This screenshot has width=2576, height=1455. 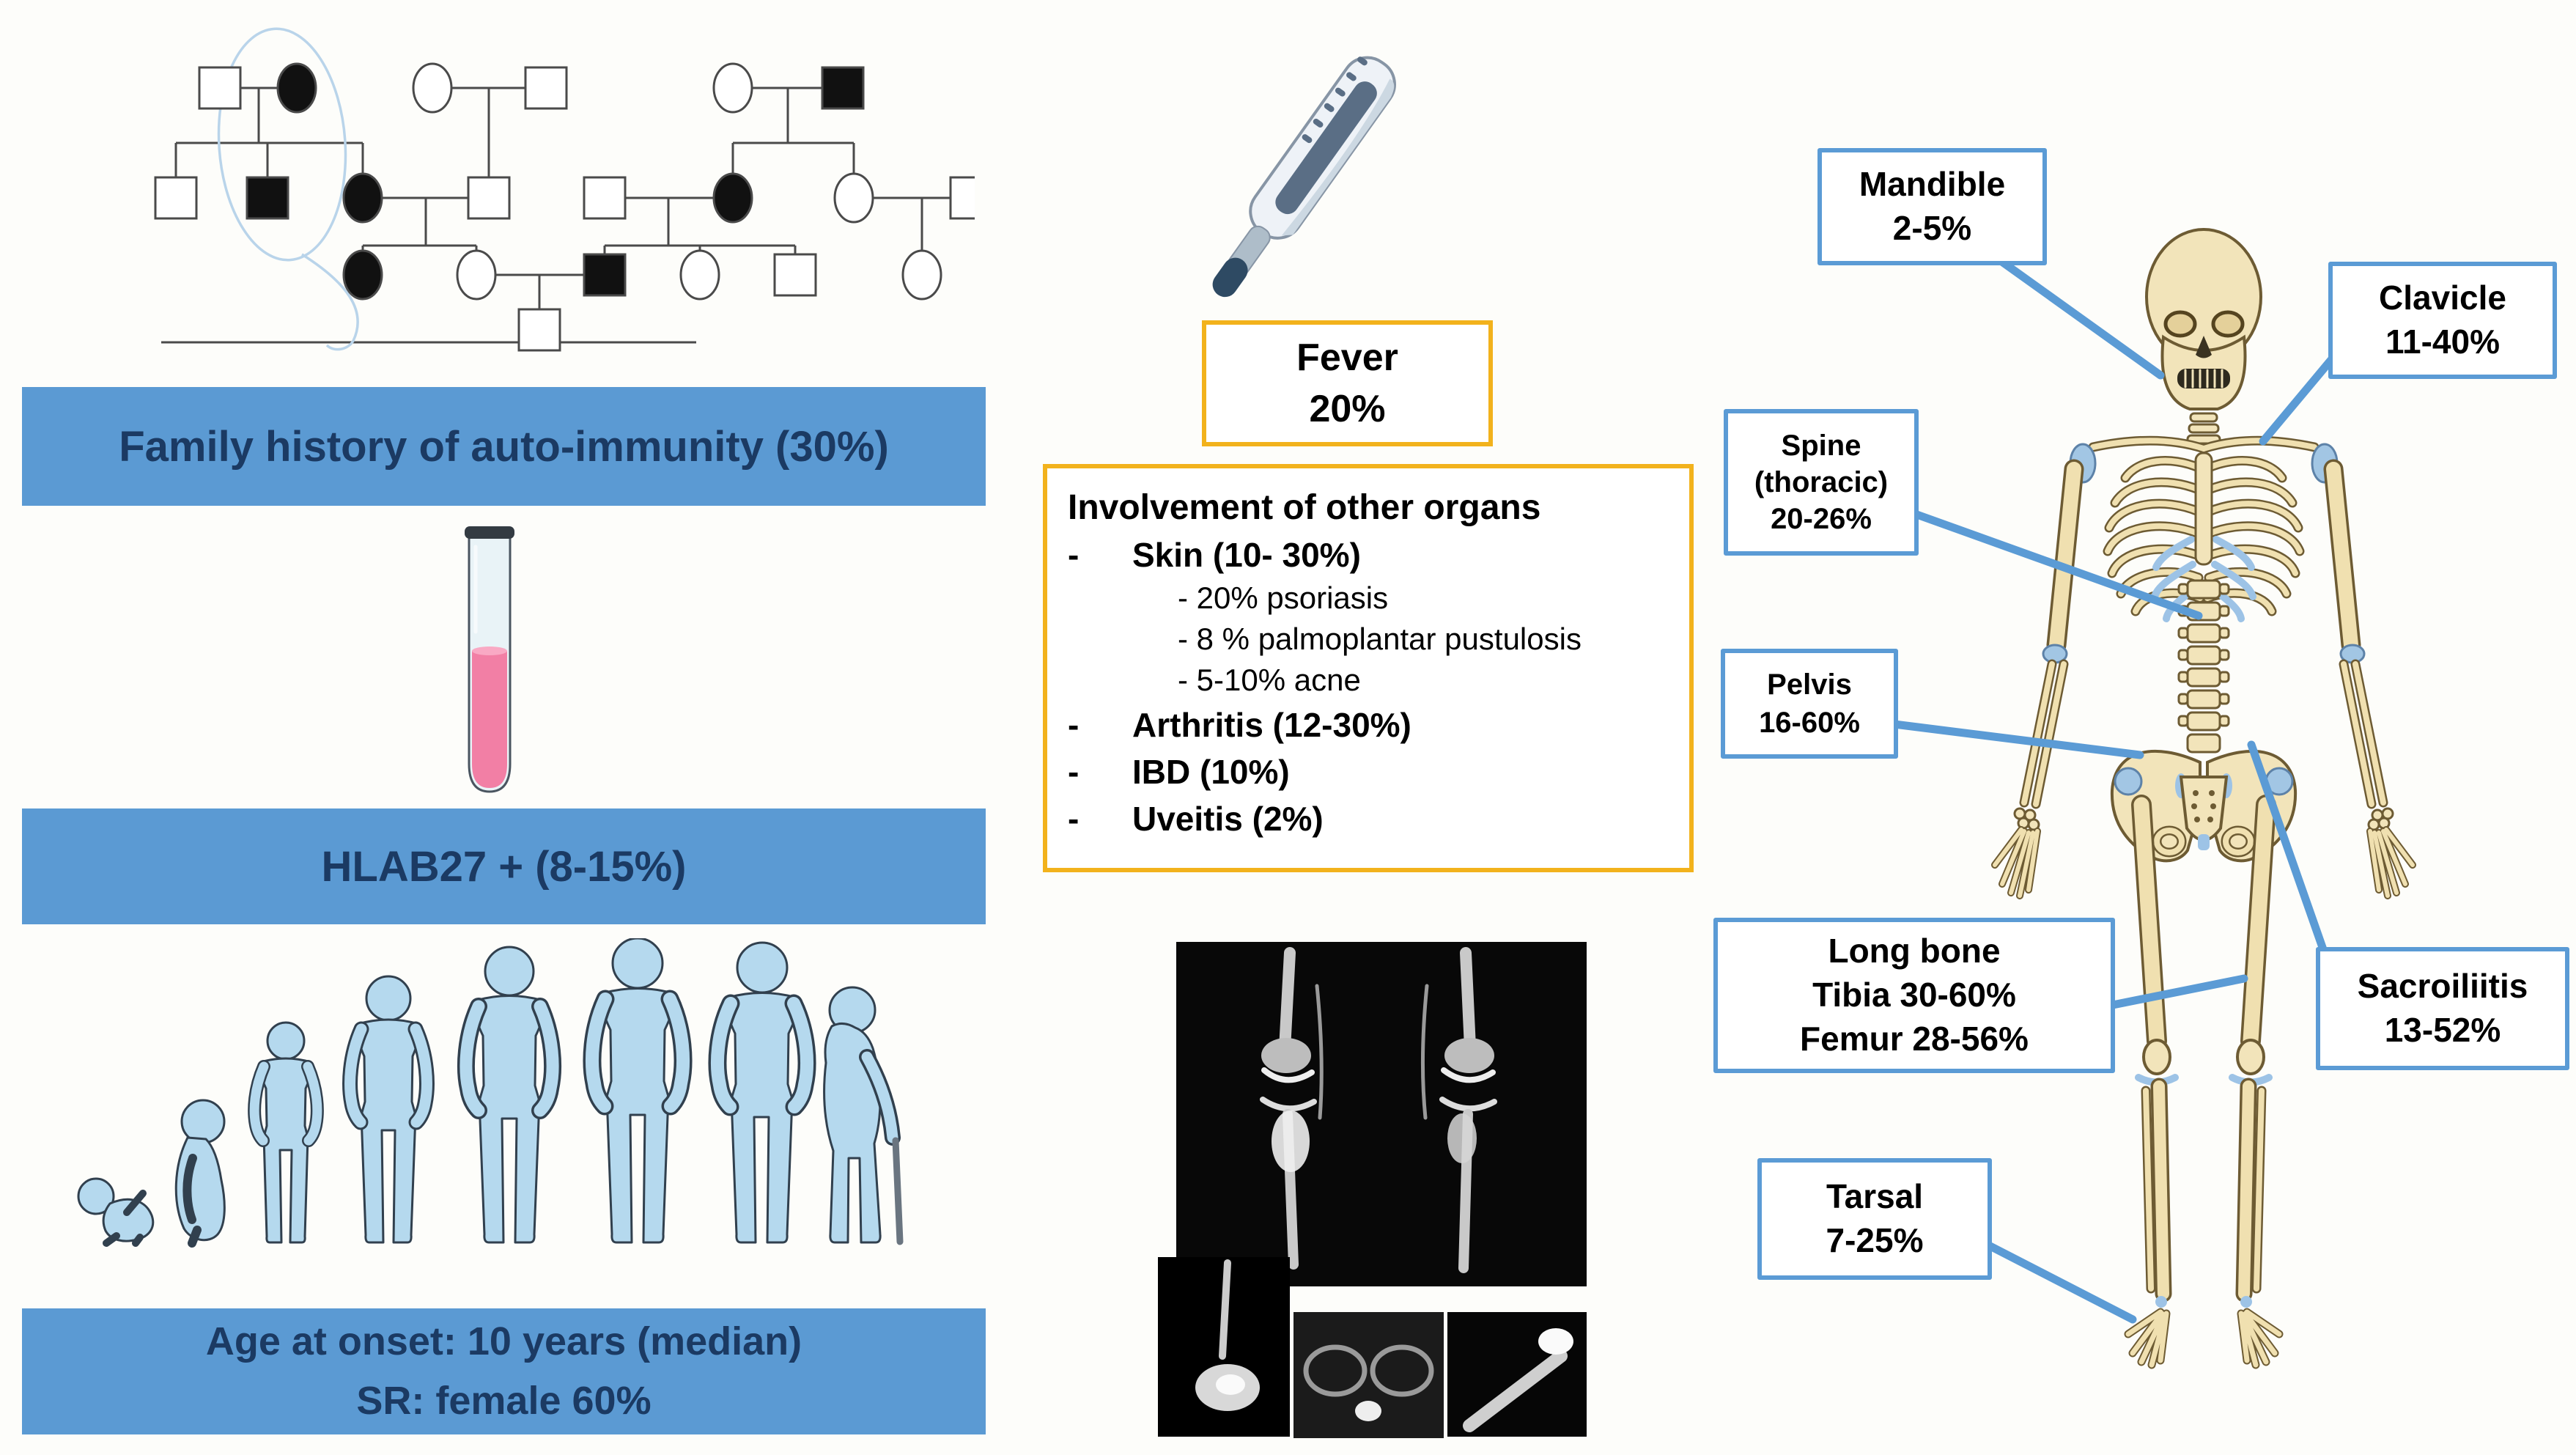 I want to click on fever-box: Fever 20%, so click(x=1347, y=383).